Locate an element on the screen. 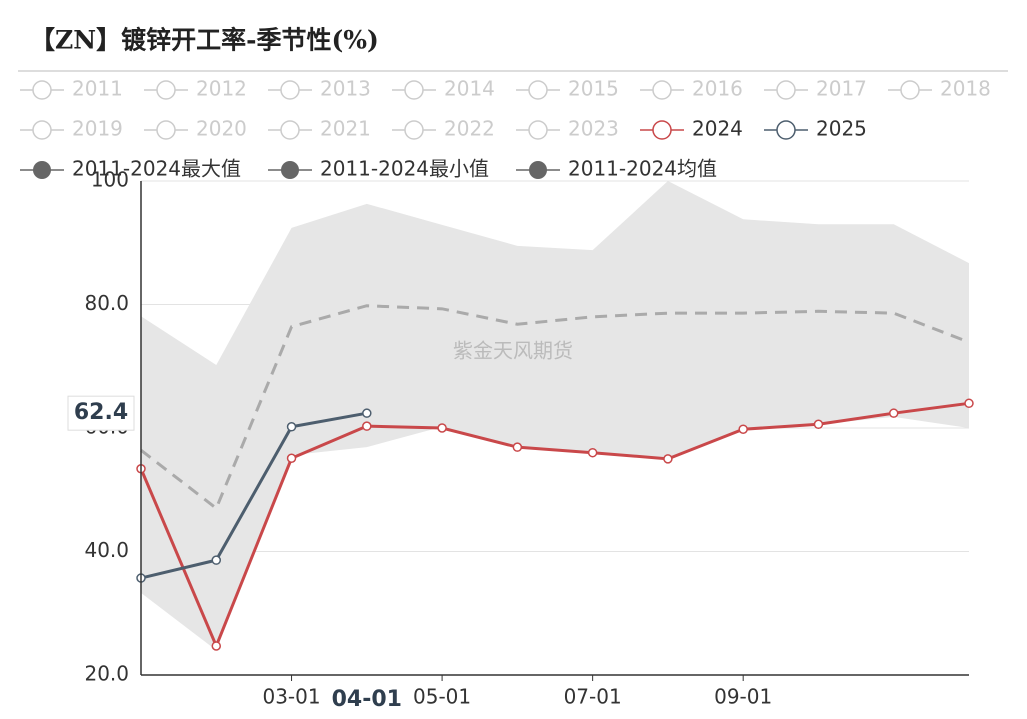 This screenshot has height=719, width=1027. legend-label: 2024 is located at coordinates (717, 129).